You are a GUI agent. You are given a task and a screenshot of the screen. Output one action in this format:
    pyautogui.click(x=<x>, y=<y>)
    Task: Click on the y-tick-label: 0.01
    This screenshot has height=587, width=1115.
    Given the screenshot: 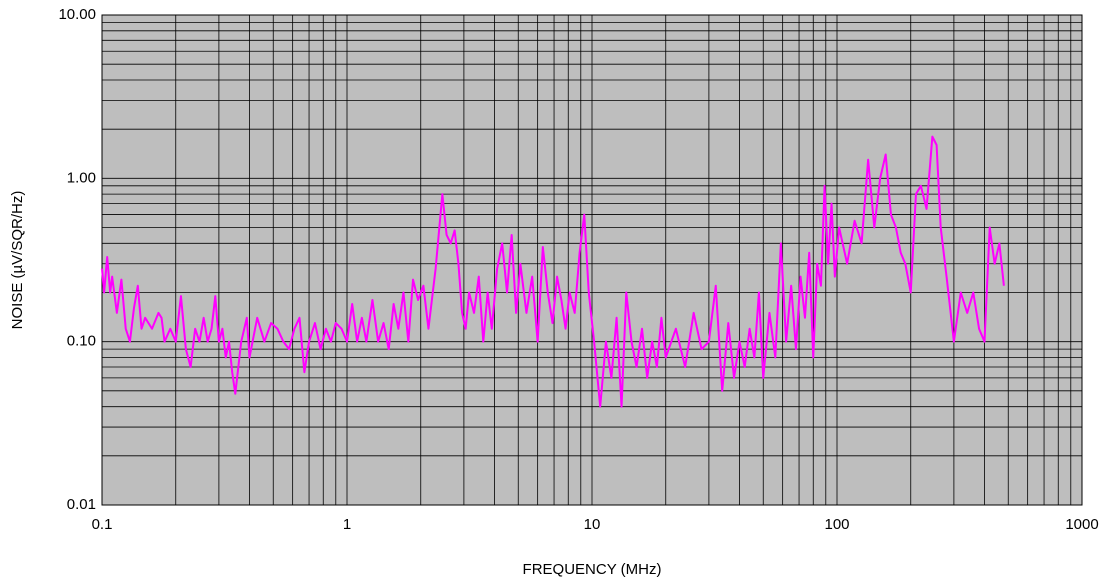 What is the action you would take?
    pyautogui.click(x=81, y=504)
    